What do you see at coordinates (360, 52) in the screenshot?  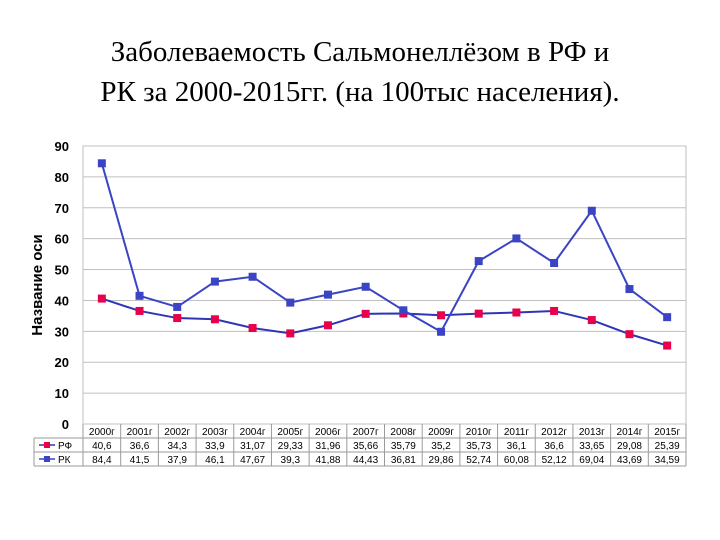 I see `title-line-1: Заболеваемость Сальмонеллёзом в РФ и` at bounding box center [360, 52].